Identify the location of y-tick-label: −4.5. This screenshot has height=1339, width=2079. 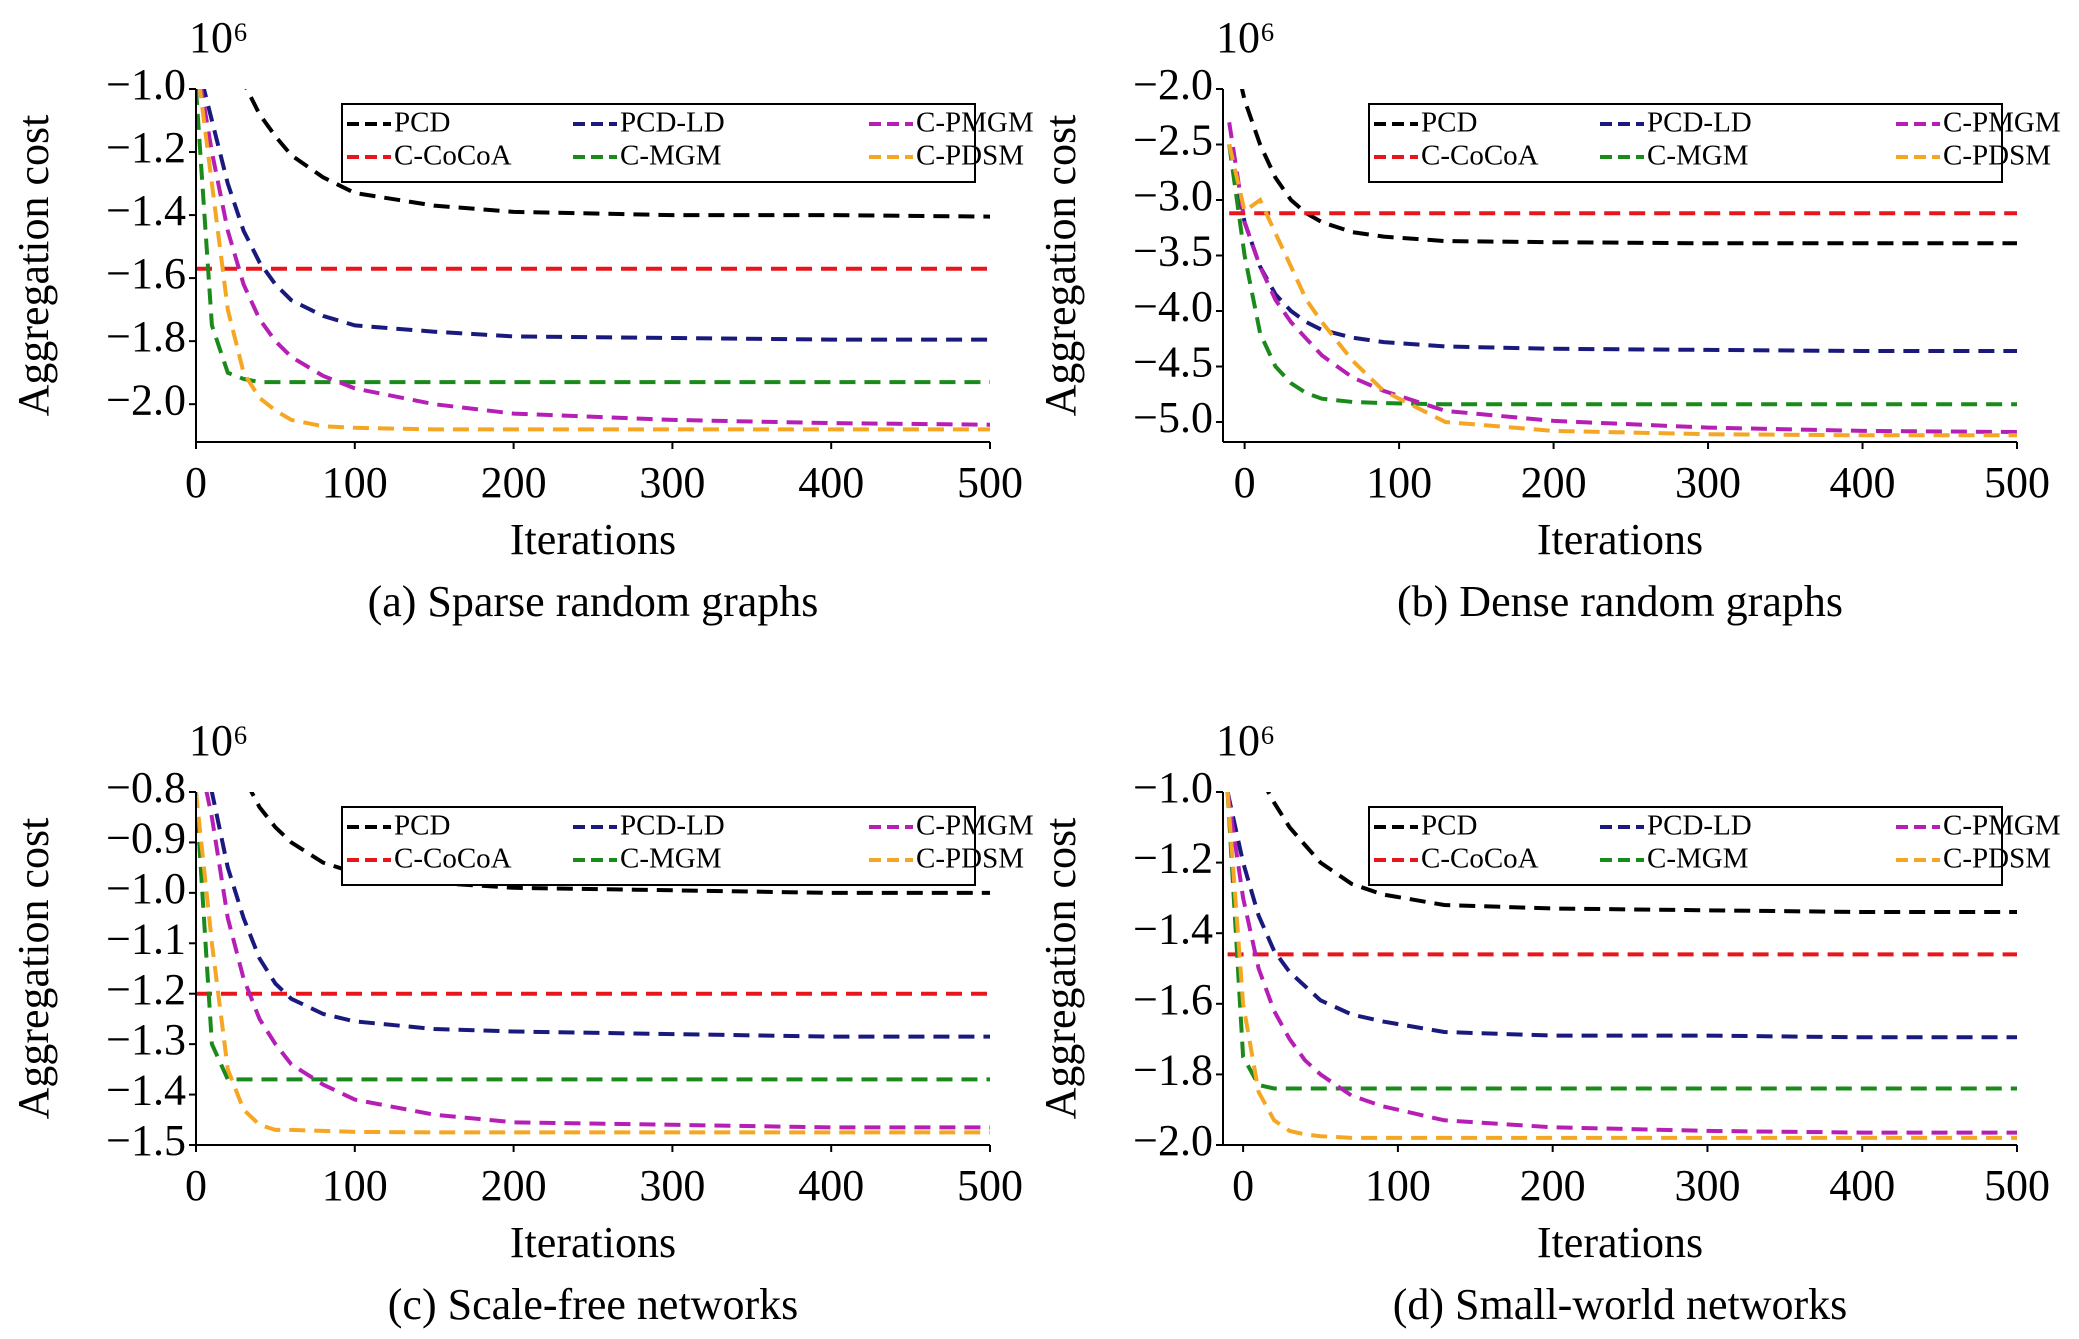
(1173, 362).